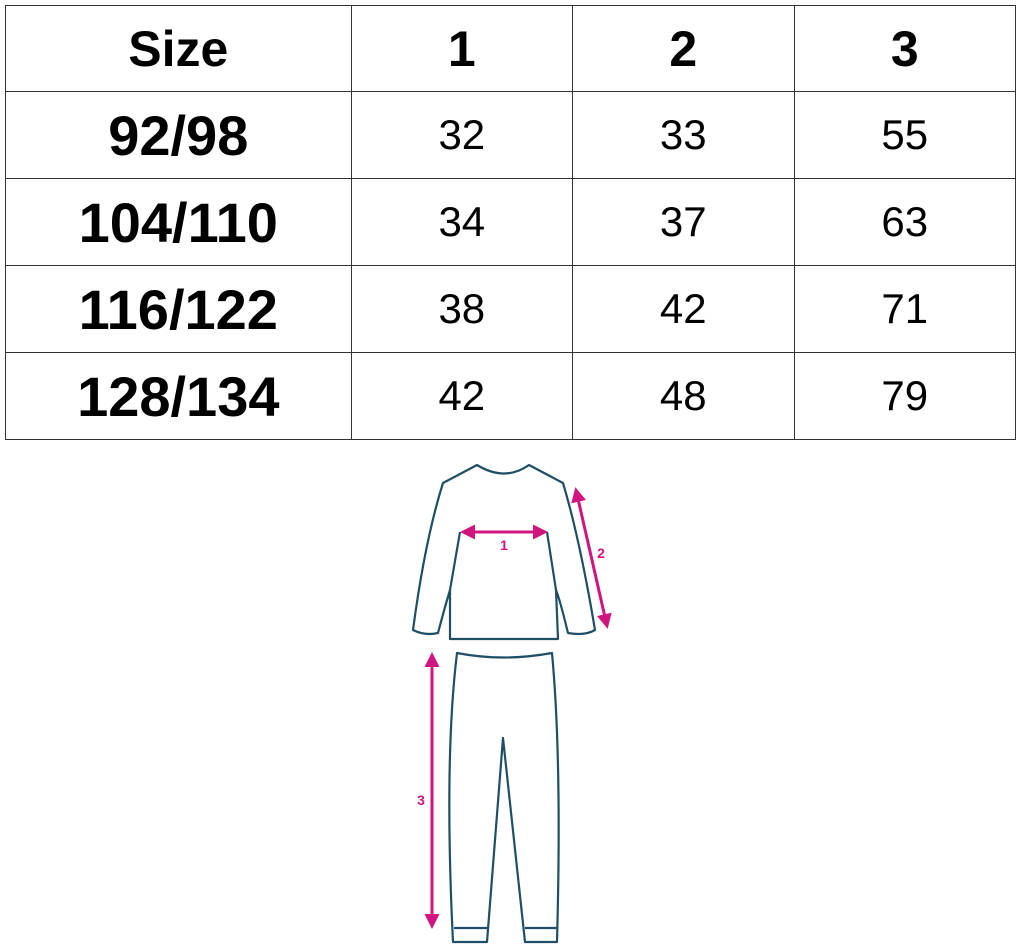  Describe the element at coordinates (462, 135) in the screenshot. I see `value-cell: 32` at that location.